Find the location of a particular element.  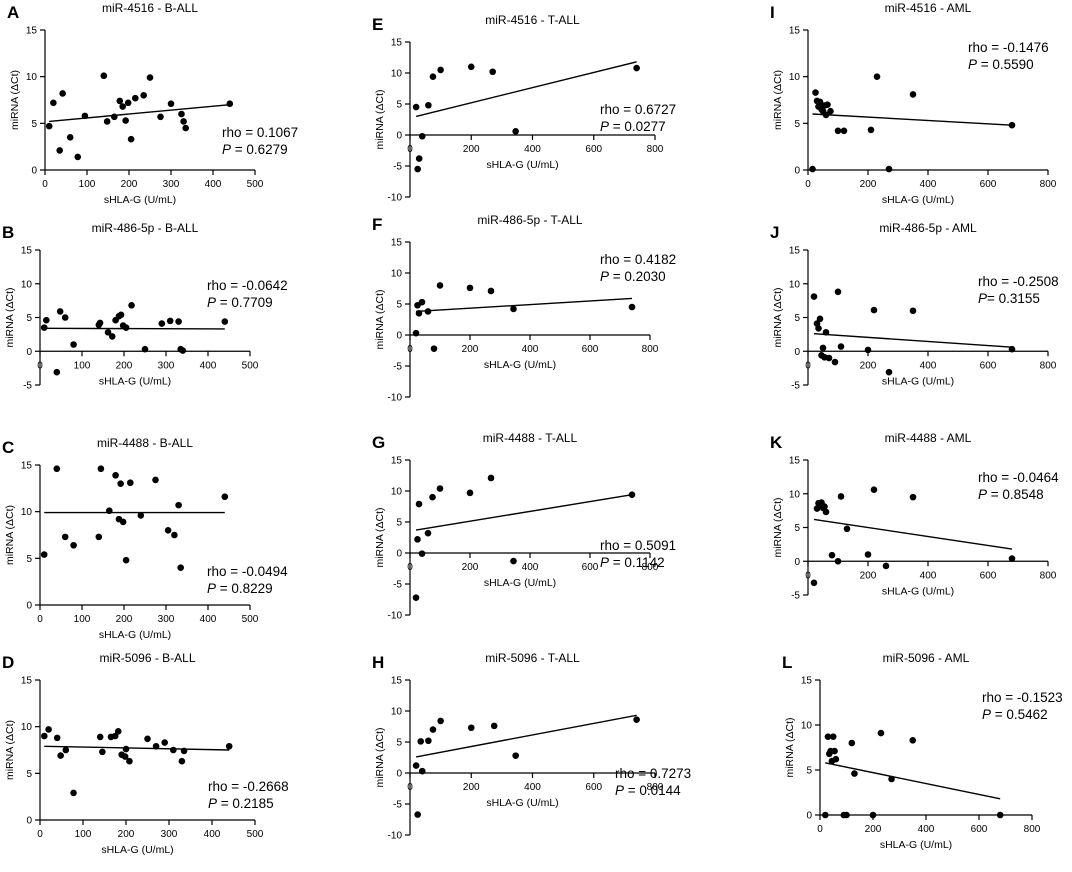

p-value: = 0.0144 is located at coordinates (652, 790).